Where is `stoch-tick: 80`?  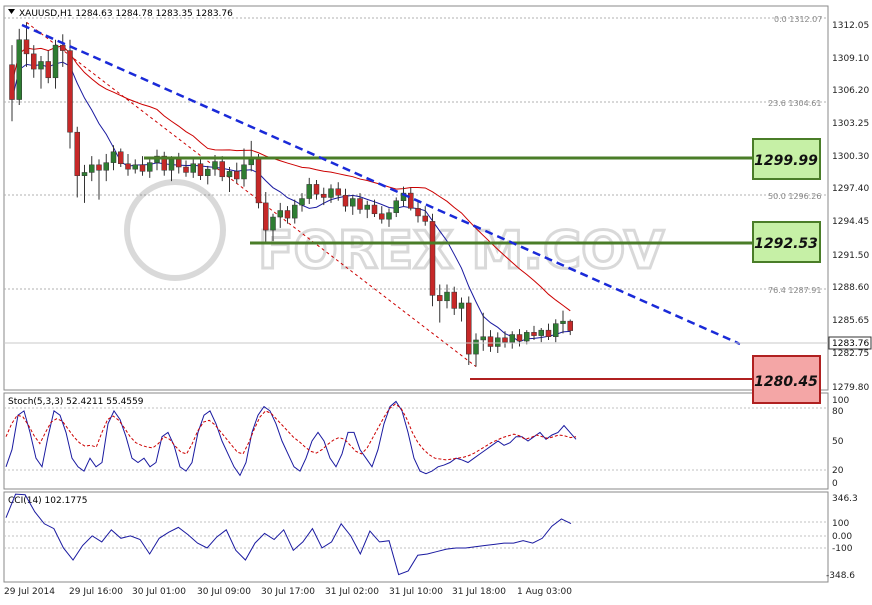 stoch-tick: 80 is located at coordinates (838, 412).